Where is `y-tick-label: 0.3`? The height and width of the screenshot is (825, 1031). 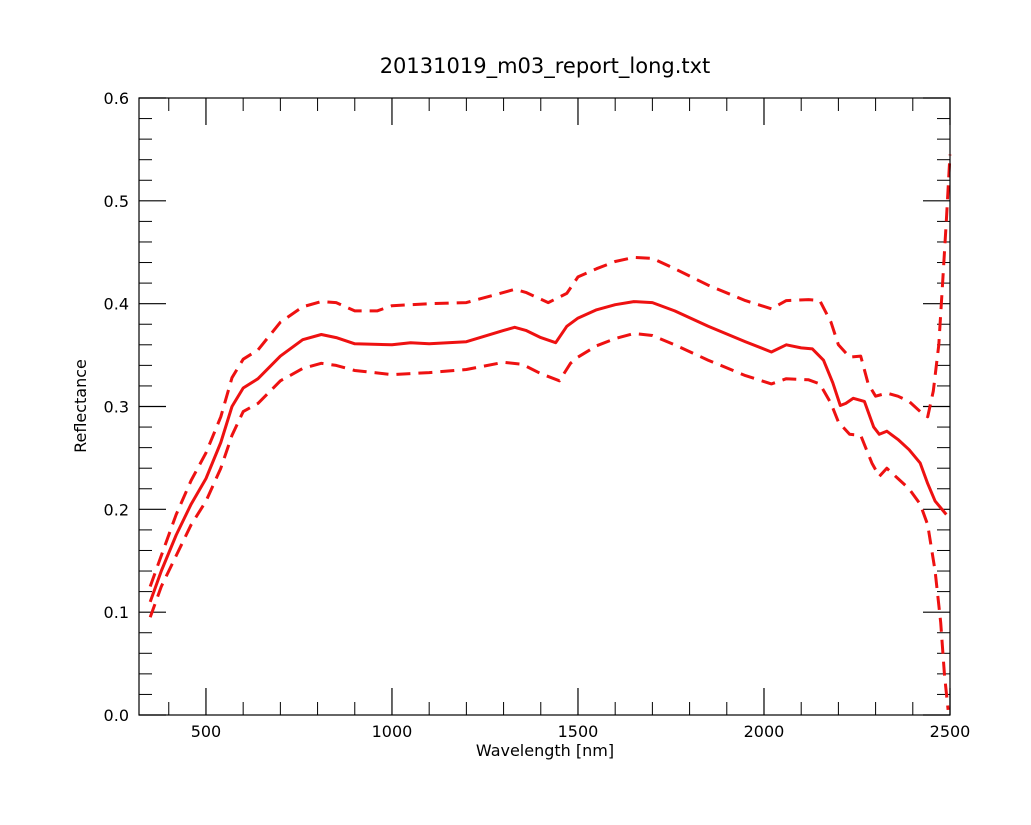
y-tick-label: 0.3 is located at coordinates (116, 407).